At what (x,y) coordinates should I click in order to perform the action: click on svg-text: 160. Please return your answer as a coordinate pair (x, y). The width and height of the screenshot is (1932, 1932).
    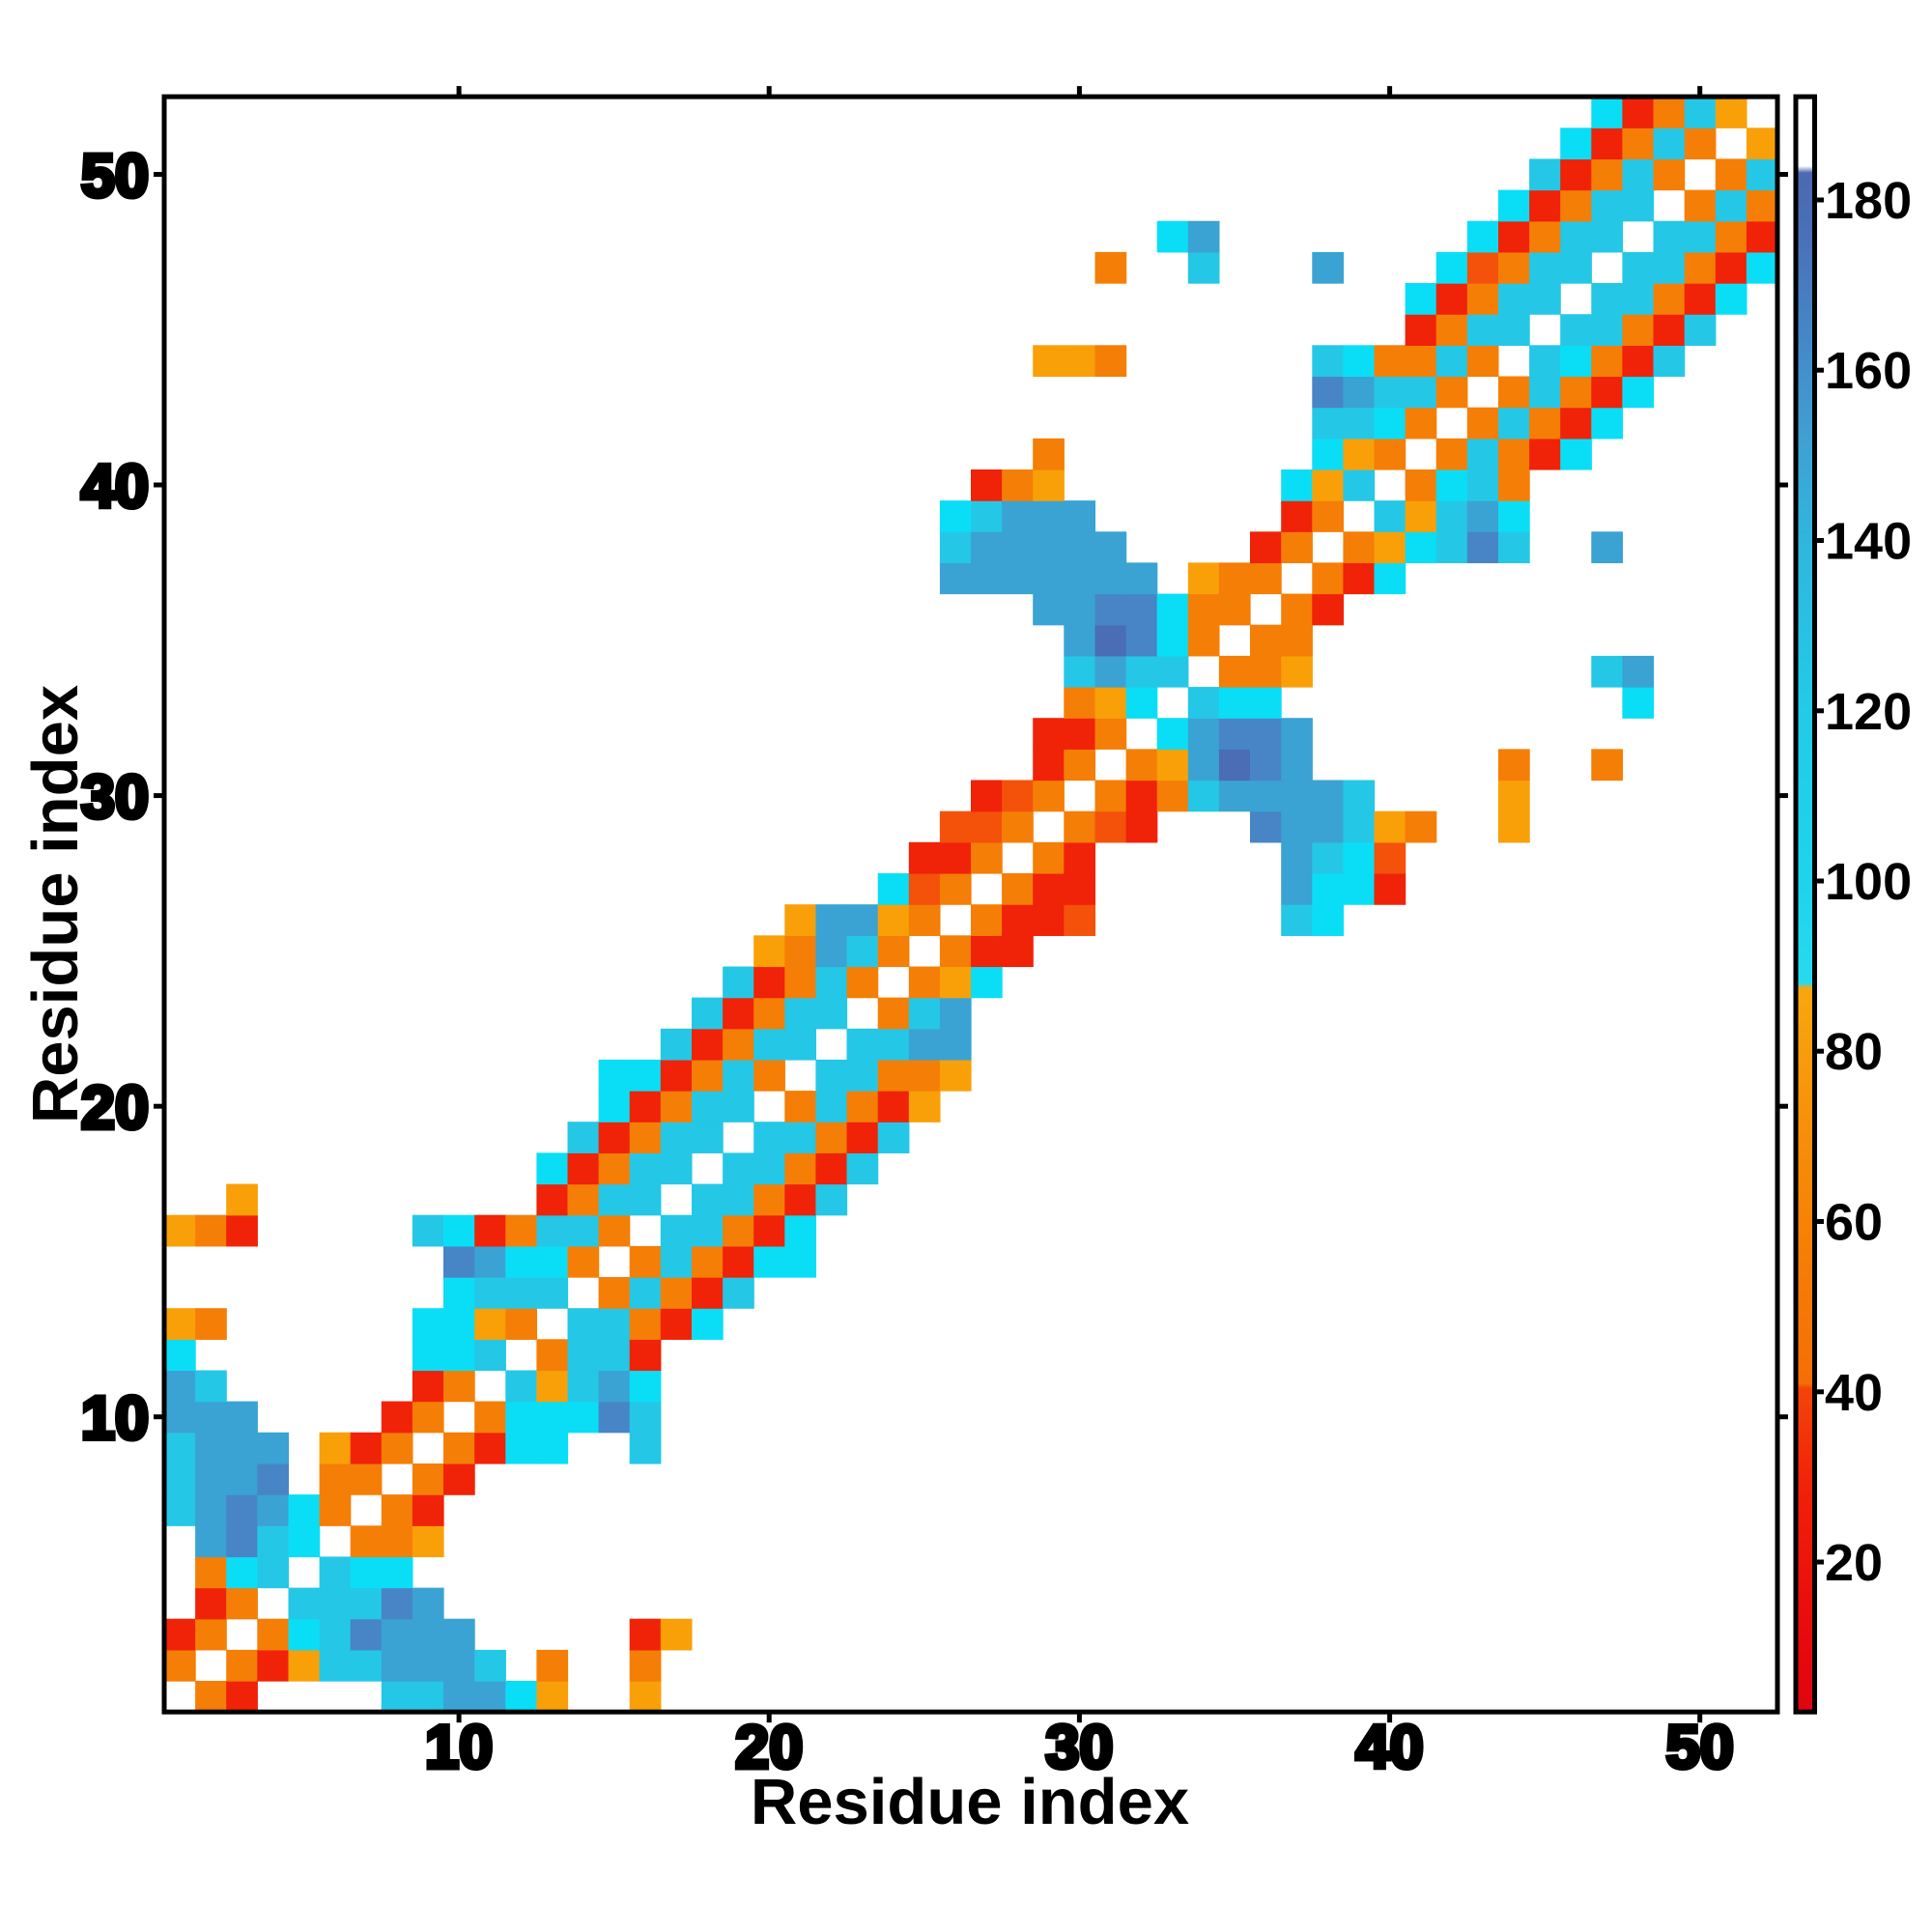
    Looking at the image, I should click on (1868, 371).